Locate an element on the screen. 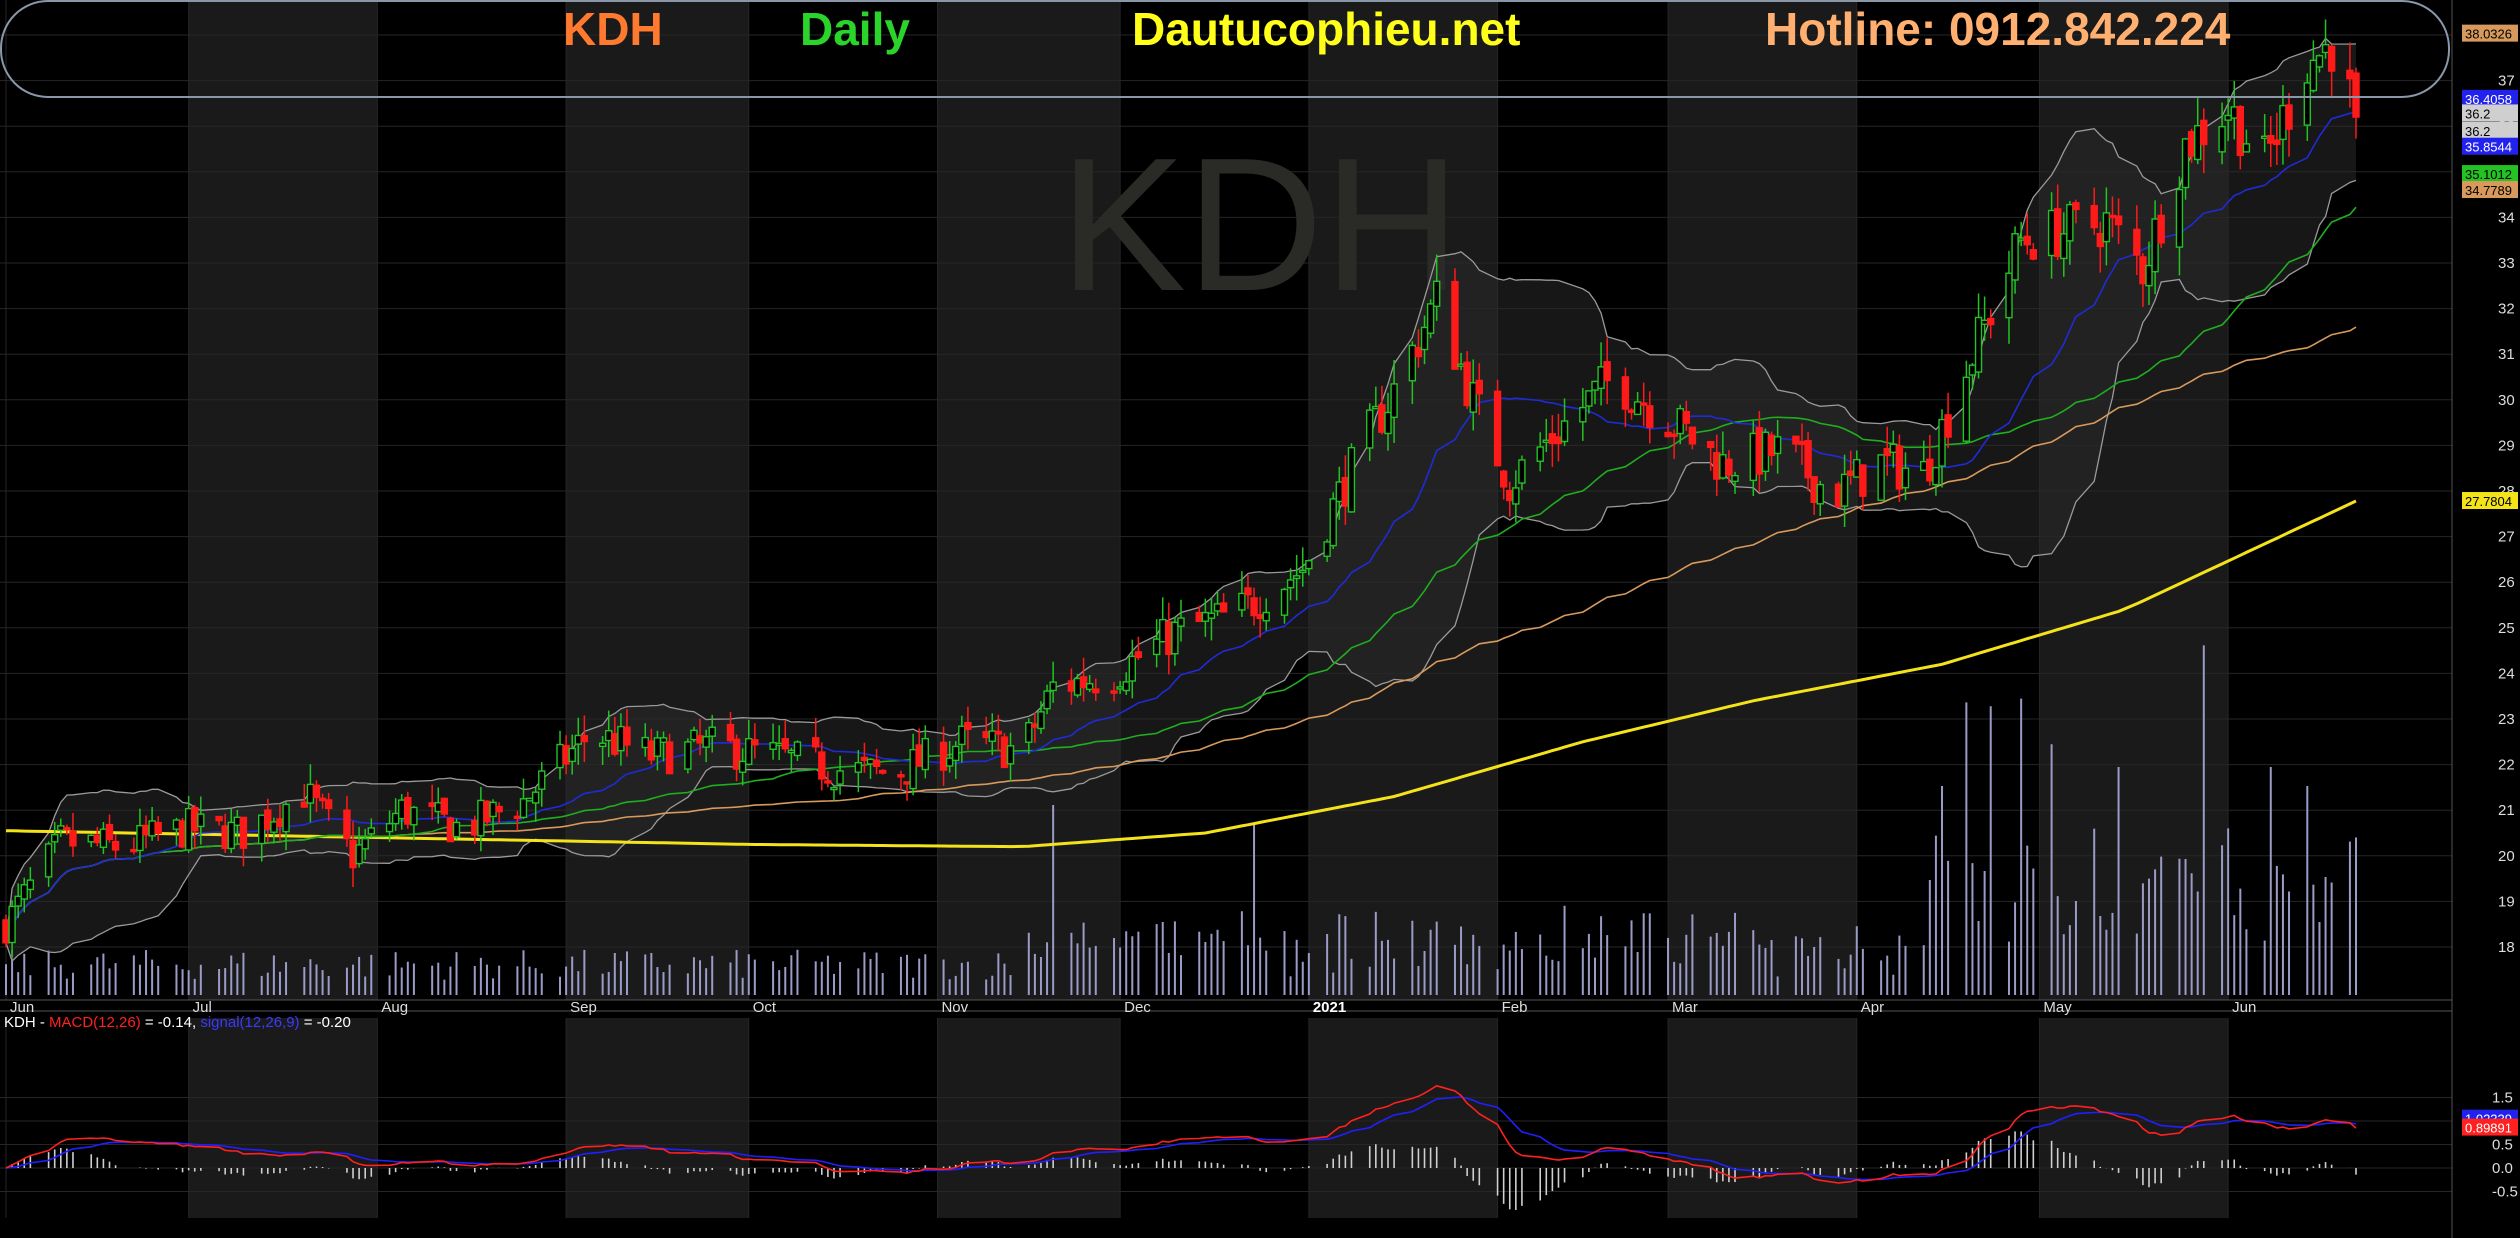 The width and height of the screenshot is (2520, 1238). macd-legend-signal-name: signal(12,26,9) is located at coordinates (250, 1022).